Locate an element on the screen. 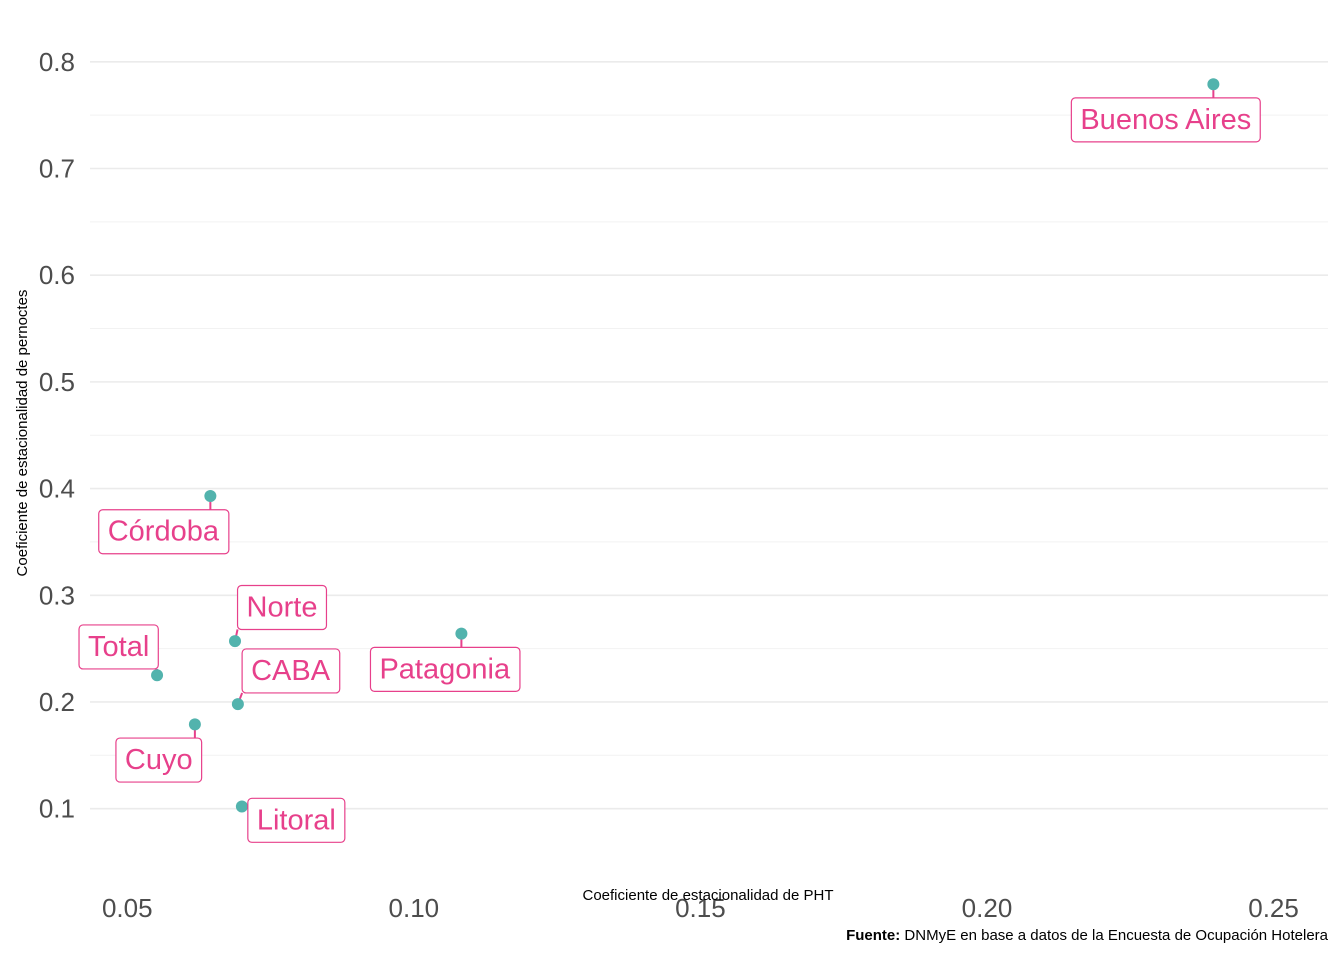 The image size is (1344, 960). y-axis-ticks: 0.1 0.2 0.3 0.4 0.5 0.6 0.7 0.8 is located at coordinates (57, 435).